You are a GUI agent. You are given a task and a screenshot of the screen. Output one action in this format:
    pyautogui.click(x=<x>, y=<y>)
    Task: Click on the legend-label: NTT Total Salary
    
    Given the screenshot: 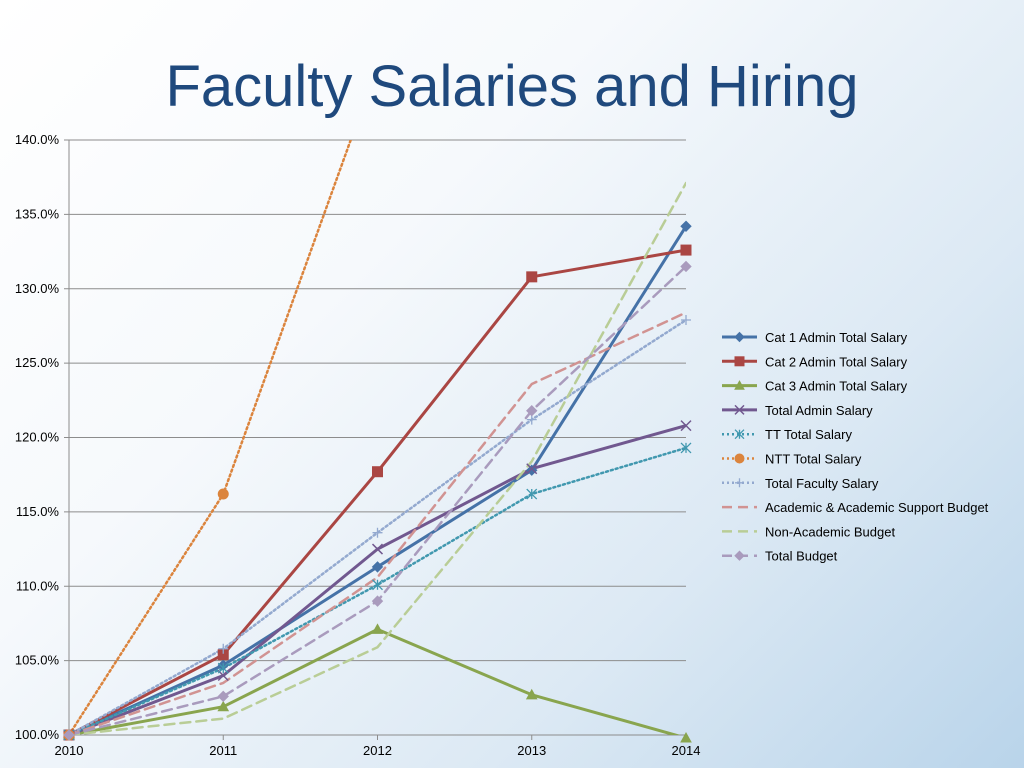 What is the action you would take?
    pyautogui.click(x=813, y=459)
    